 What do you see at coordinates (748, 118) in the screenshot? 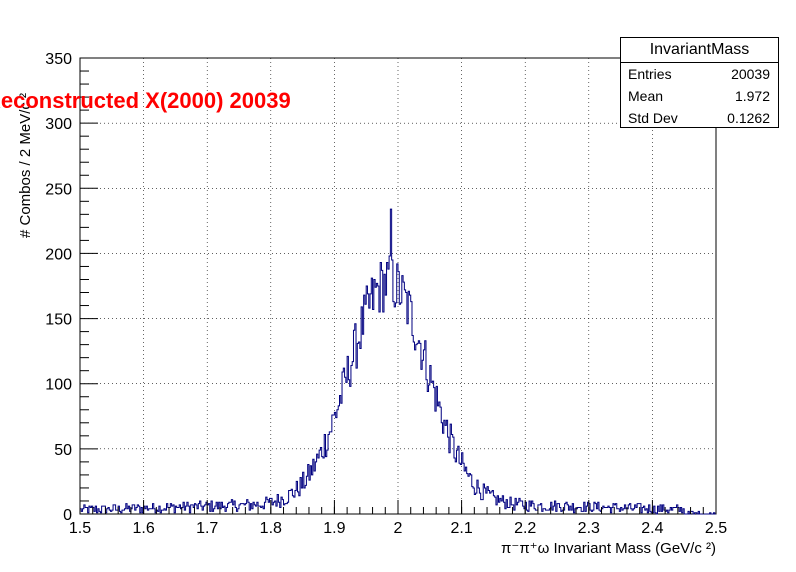
I see `stats-std-value: 0.1262` at bounding box center [748, 118].